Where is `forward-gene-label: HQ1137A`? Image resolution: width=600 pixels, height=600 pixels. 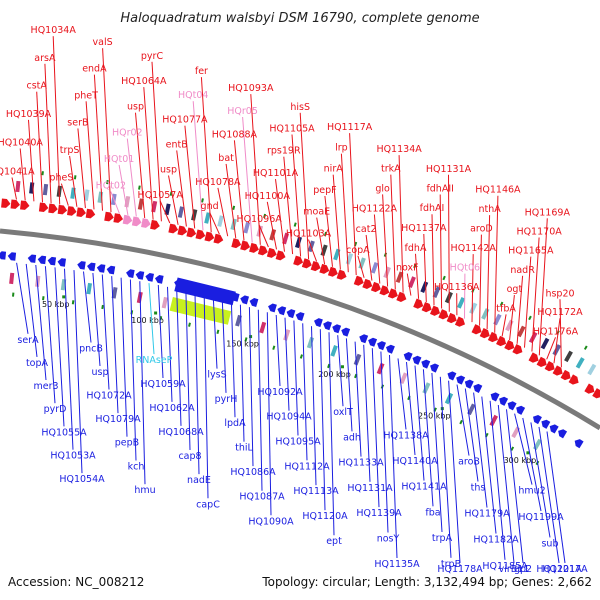
forward-gene-label: HQ1137A is located at coordinates (424, 228).